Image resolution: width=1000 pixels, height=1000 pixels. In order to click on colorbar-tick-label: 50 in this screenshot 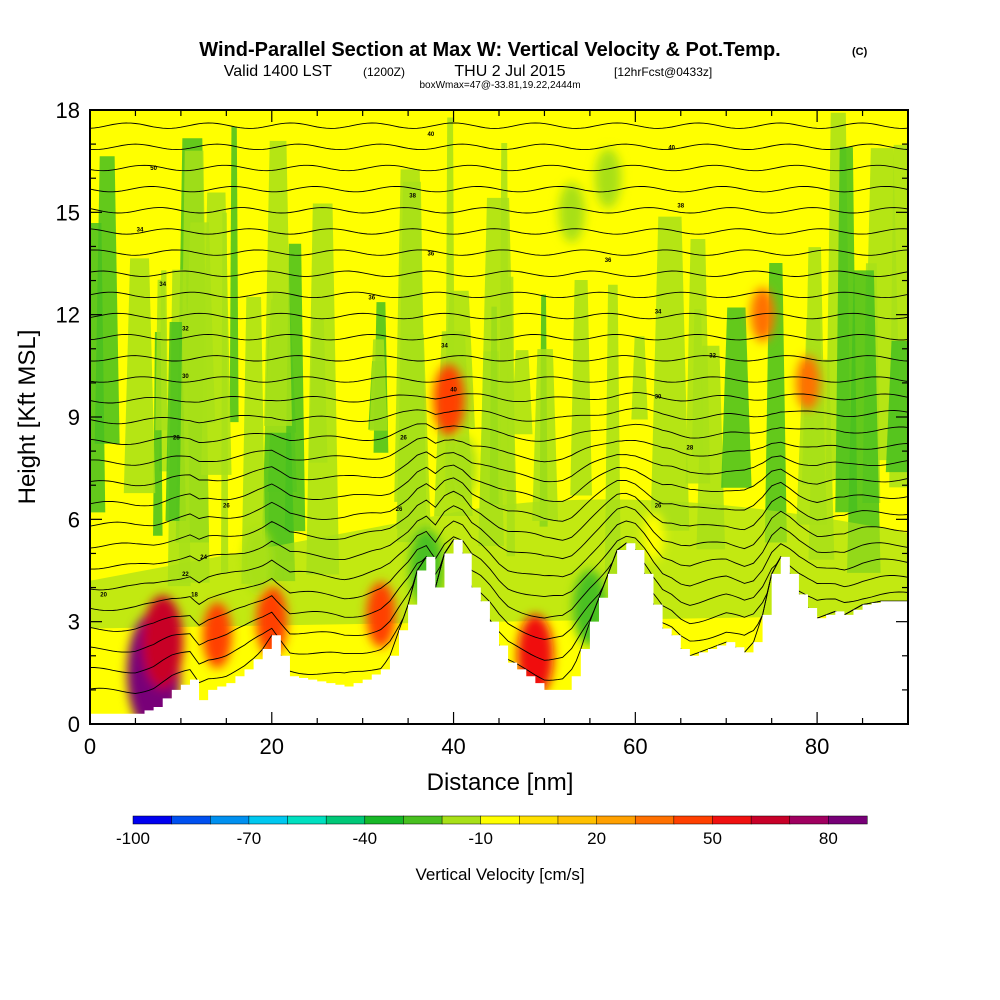, I will do `click(712, 838)`.